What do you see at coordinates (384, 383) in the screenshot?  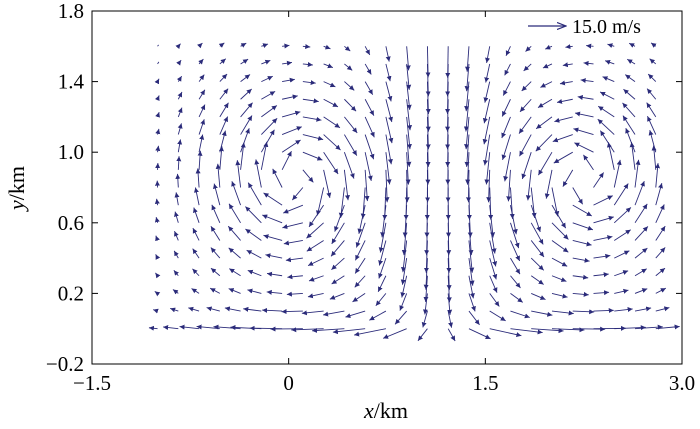 I see `x-tick-labels: −1.5 0 1.5 3.0` at bounding box center [384, 383].